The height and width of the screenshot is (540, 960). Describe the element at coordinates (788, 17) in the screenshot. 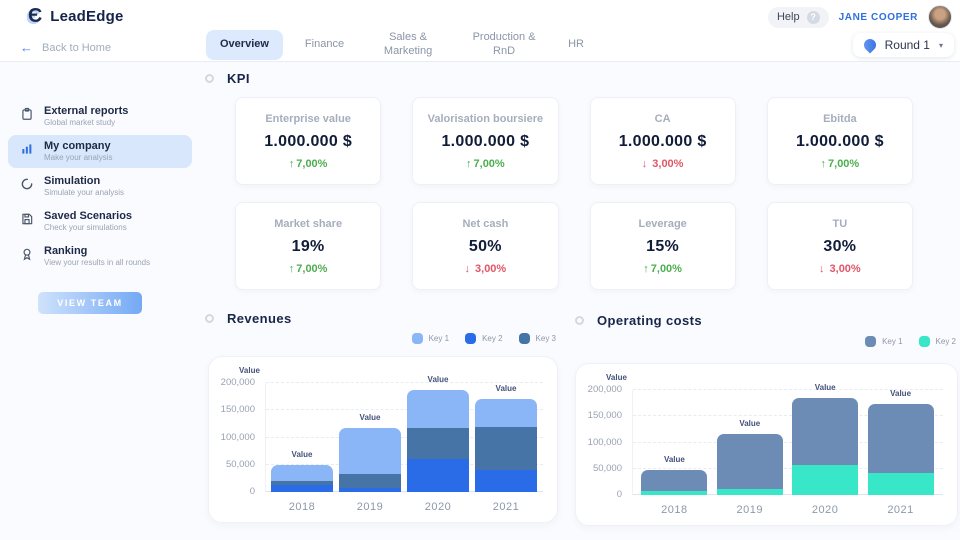

I see `help-label: Help` at that location.